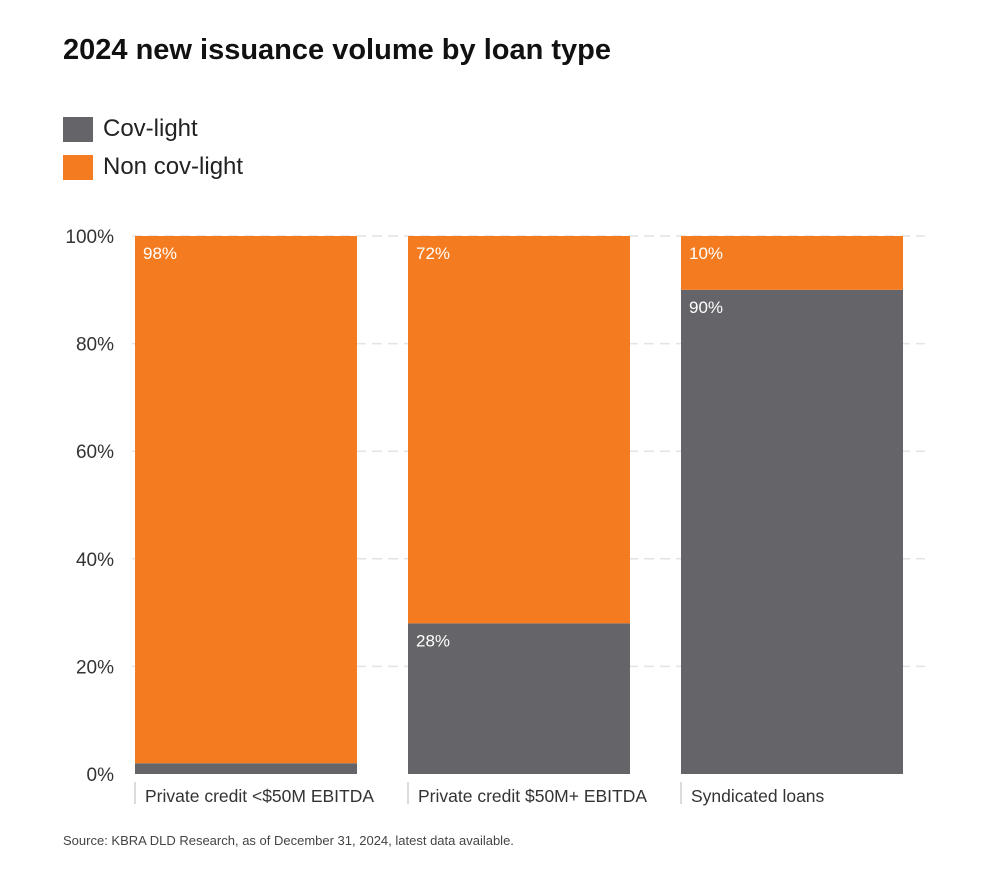 The width and height of the screenshot is (1000, 882). I want to click on category-label: Private credit $50M+ EBITDA, so click(532, 796).